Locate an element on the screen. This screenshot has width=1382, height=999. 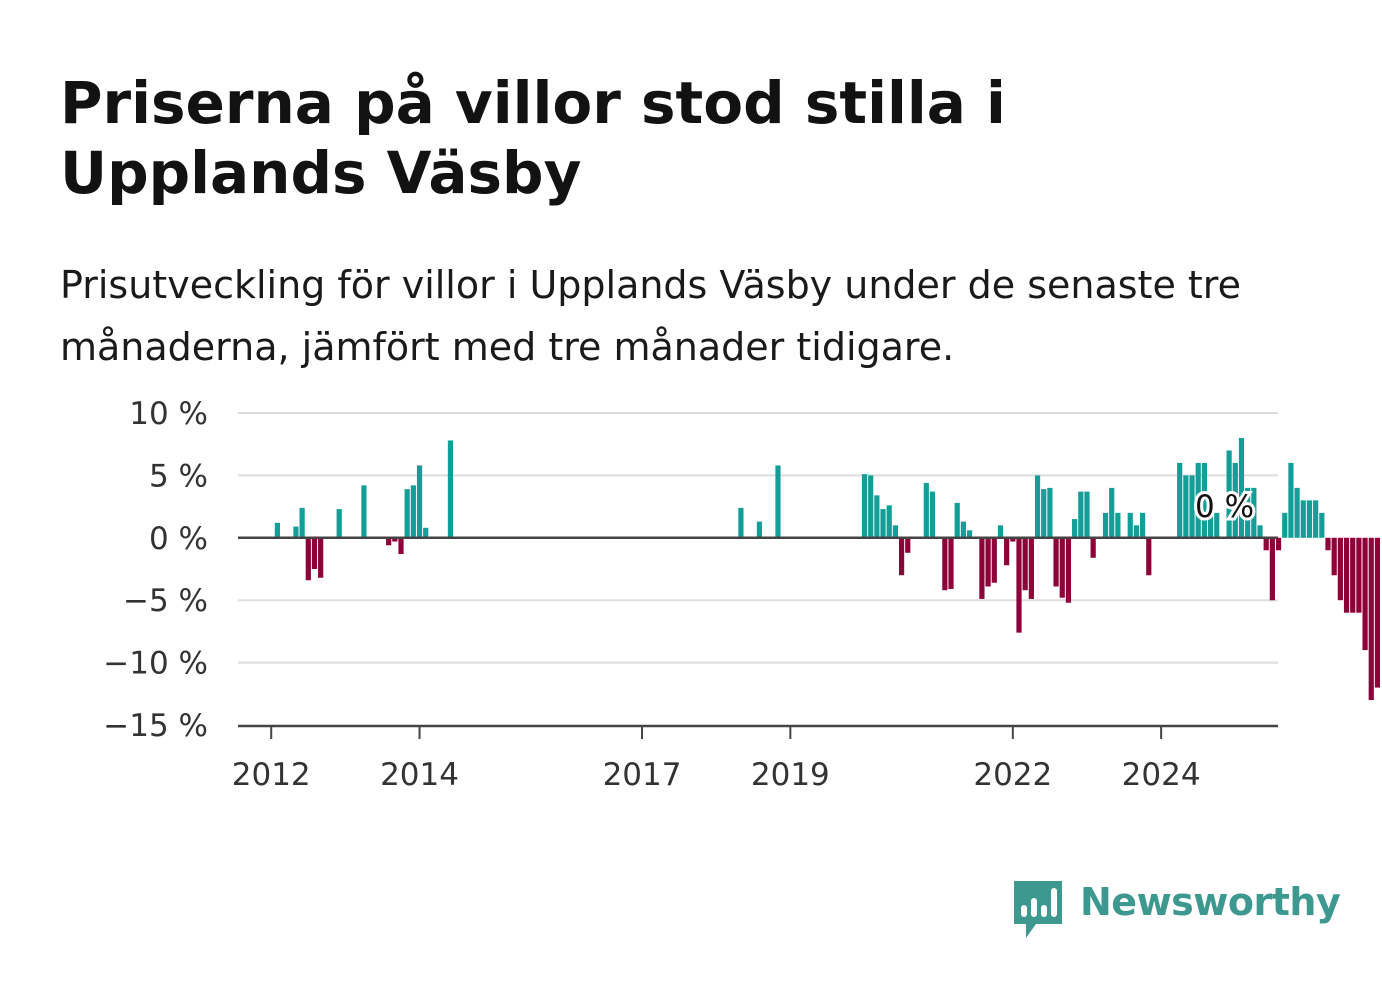
y-tick-label: −5 % is located at coordinates (165, 601).